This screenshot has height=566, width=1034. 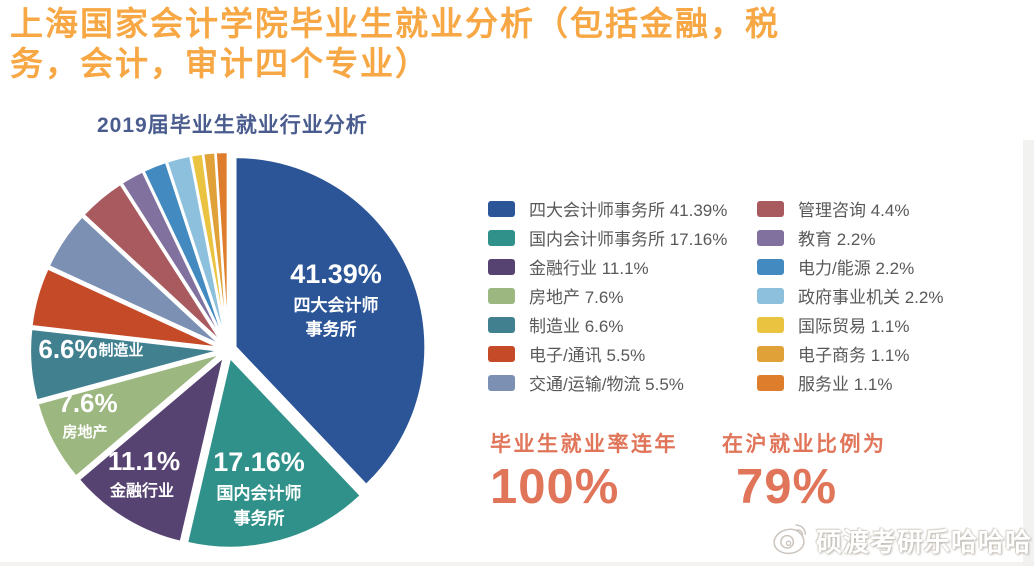 I want to click on legend-label-management-consulting: 管理咨询 4.4%, so click(x=854, y=210).